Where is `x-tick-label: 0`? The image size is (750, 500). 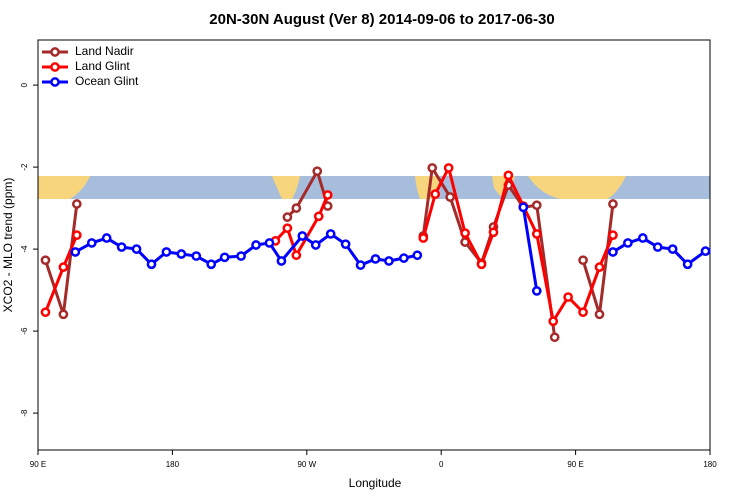 x-tick-label: 0 is located at coordinates (441, 464).